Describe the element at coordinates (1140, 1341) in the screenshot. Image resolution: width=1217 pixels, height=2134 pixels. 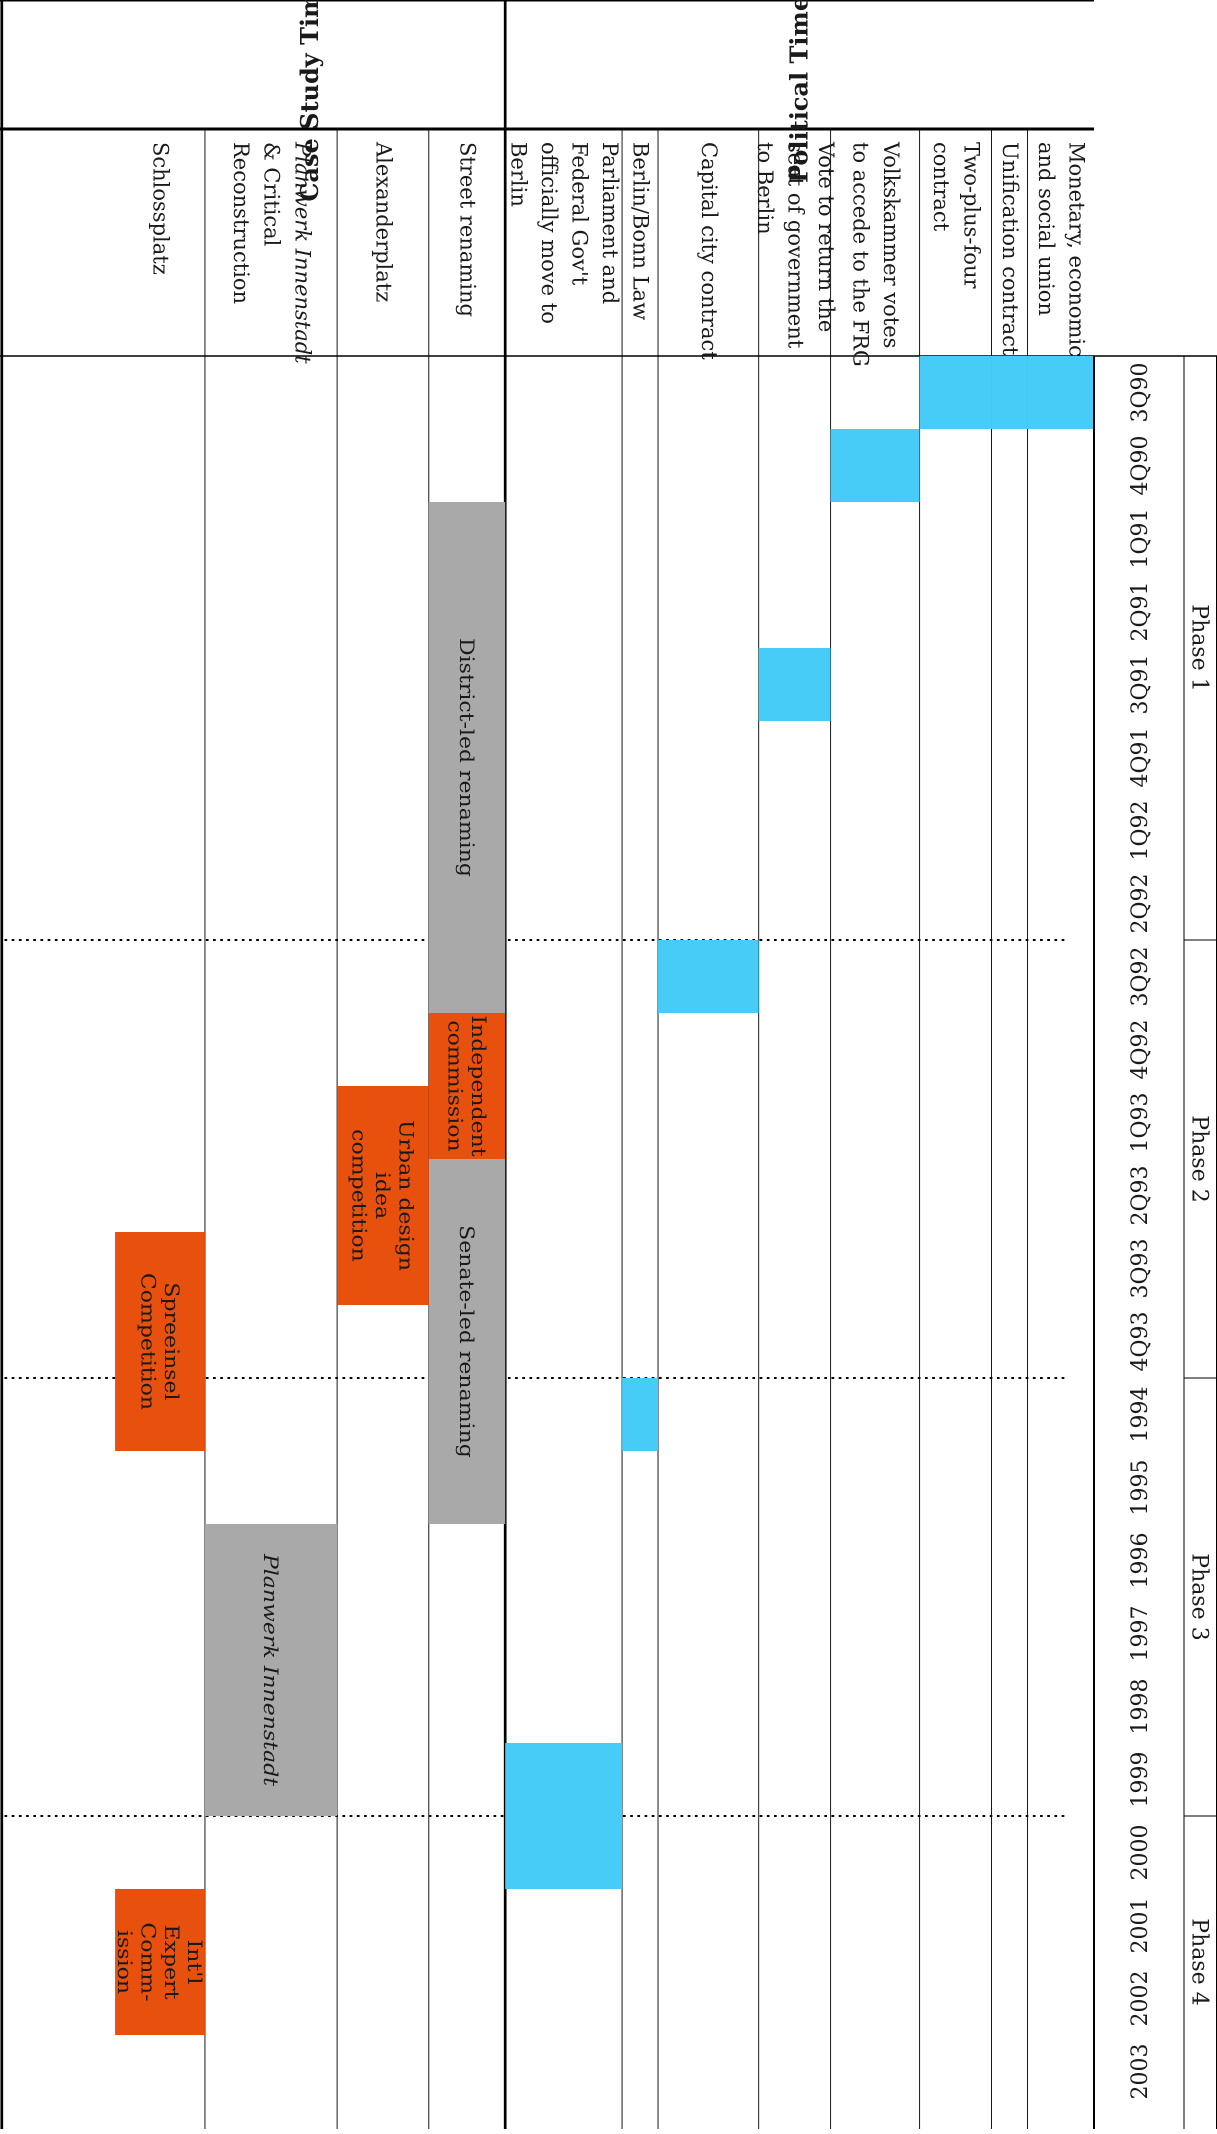
I see `period-label: 4Q93` at that location.